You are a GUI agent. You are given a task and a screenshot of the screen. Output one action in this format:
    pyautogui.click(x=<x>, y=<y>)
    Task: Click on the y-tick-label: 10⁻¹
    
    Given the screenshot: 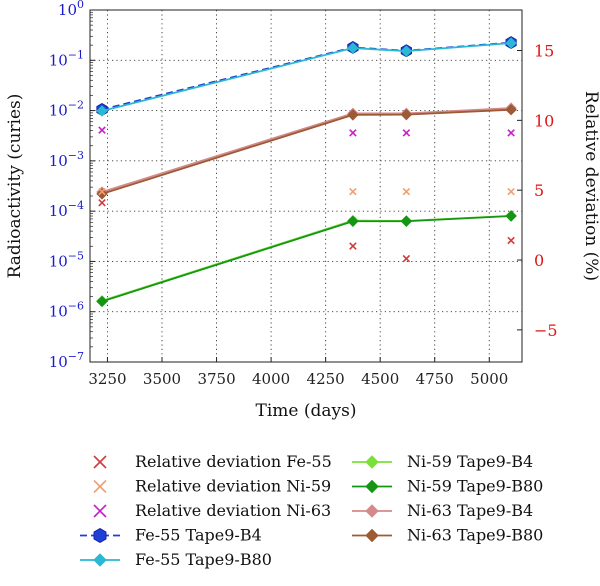 What is the action you would take?
    pyautogui.click(x=66, y=58)
    